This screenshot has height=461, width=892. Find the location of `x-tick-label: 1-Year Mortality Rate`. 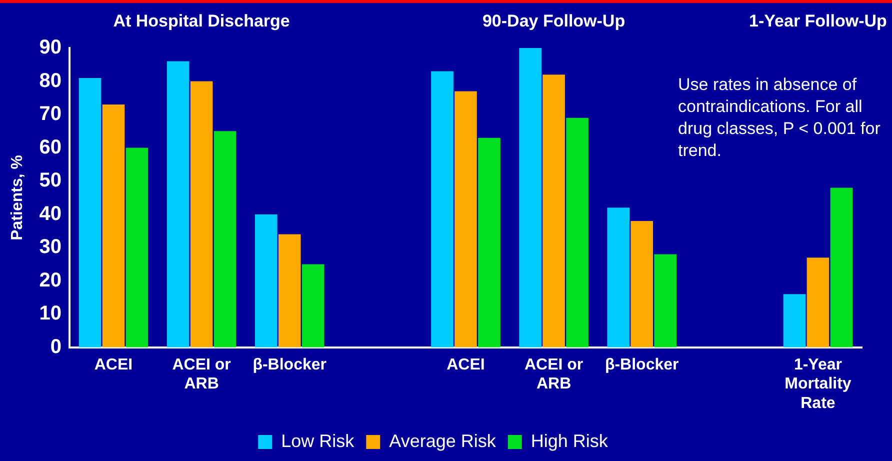

x-tick-label: 1-Year Mortality Rate is located at coordinates (818, 384).